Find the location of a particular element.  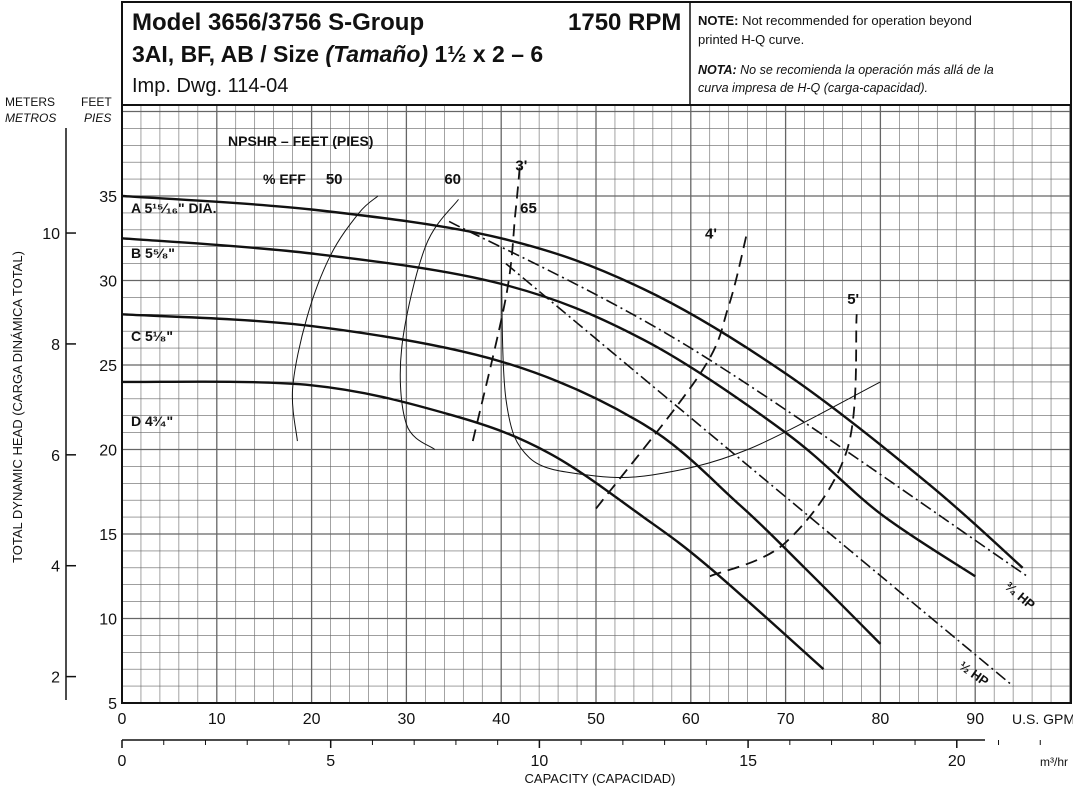

gpm-tick-label: 20 is located at coordinates (312, 719).